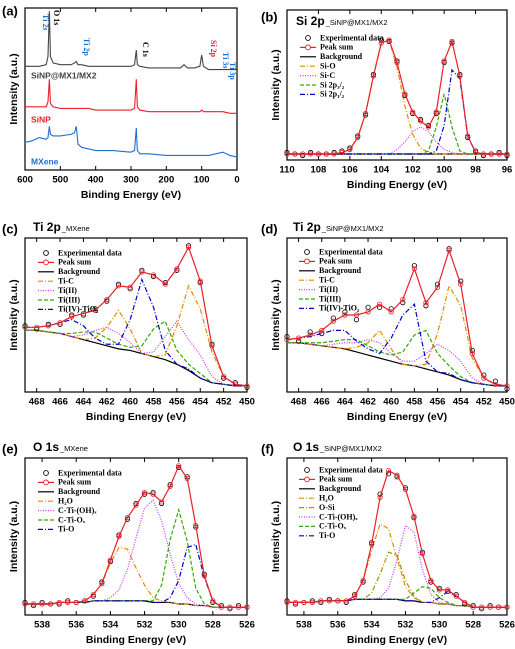 Image resolution: width=515 pixels, height=649 pixels. Describe the element at coordinates (232, 71) in the screenshot. I see `peak-annotation: Ti 3p` at that location.